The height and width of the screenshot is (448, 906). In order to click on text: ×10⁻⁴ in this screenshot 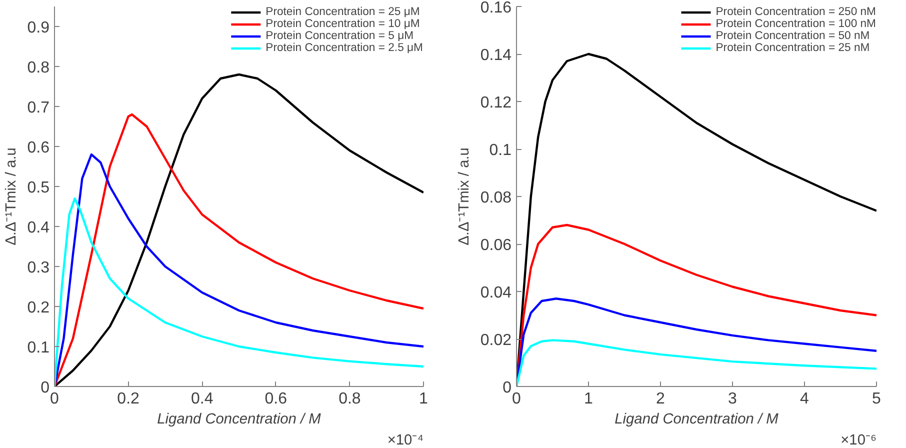, I will do `click(405, 440)`.